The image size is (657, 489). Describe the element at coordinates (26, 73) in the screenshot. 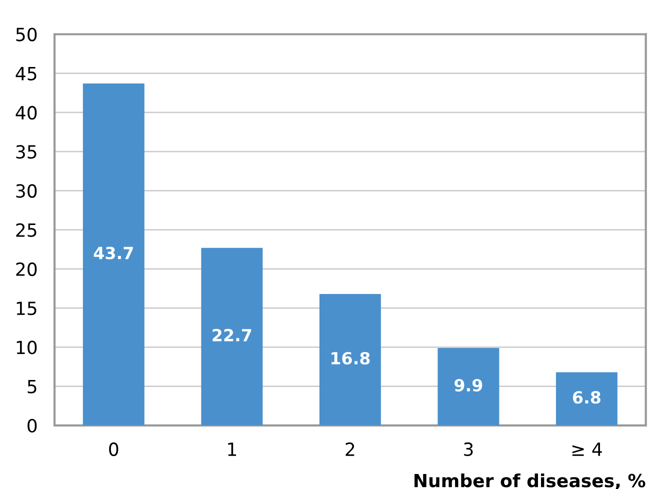

I see `y-tick-label: 45` at that location.